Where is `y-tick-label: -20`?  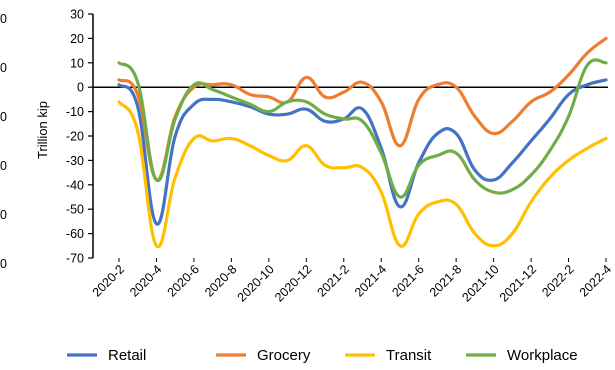 y-tick-label: -20 is located at coordinates (75, 137).